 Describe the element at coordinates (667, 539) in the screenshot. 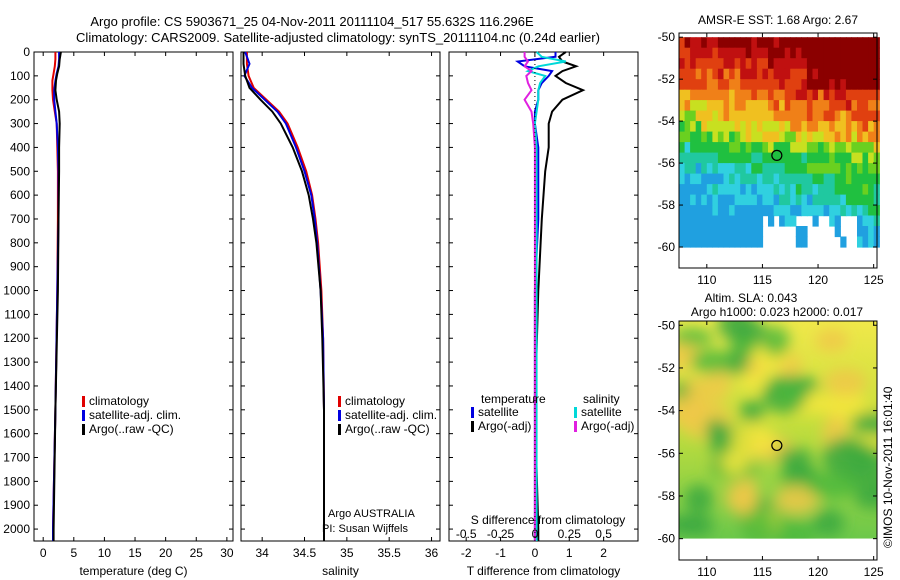

I see `map-y-tick-label: -60` at that location.